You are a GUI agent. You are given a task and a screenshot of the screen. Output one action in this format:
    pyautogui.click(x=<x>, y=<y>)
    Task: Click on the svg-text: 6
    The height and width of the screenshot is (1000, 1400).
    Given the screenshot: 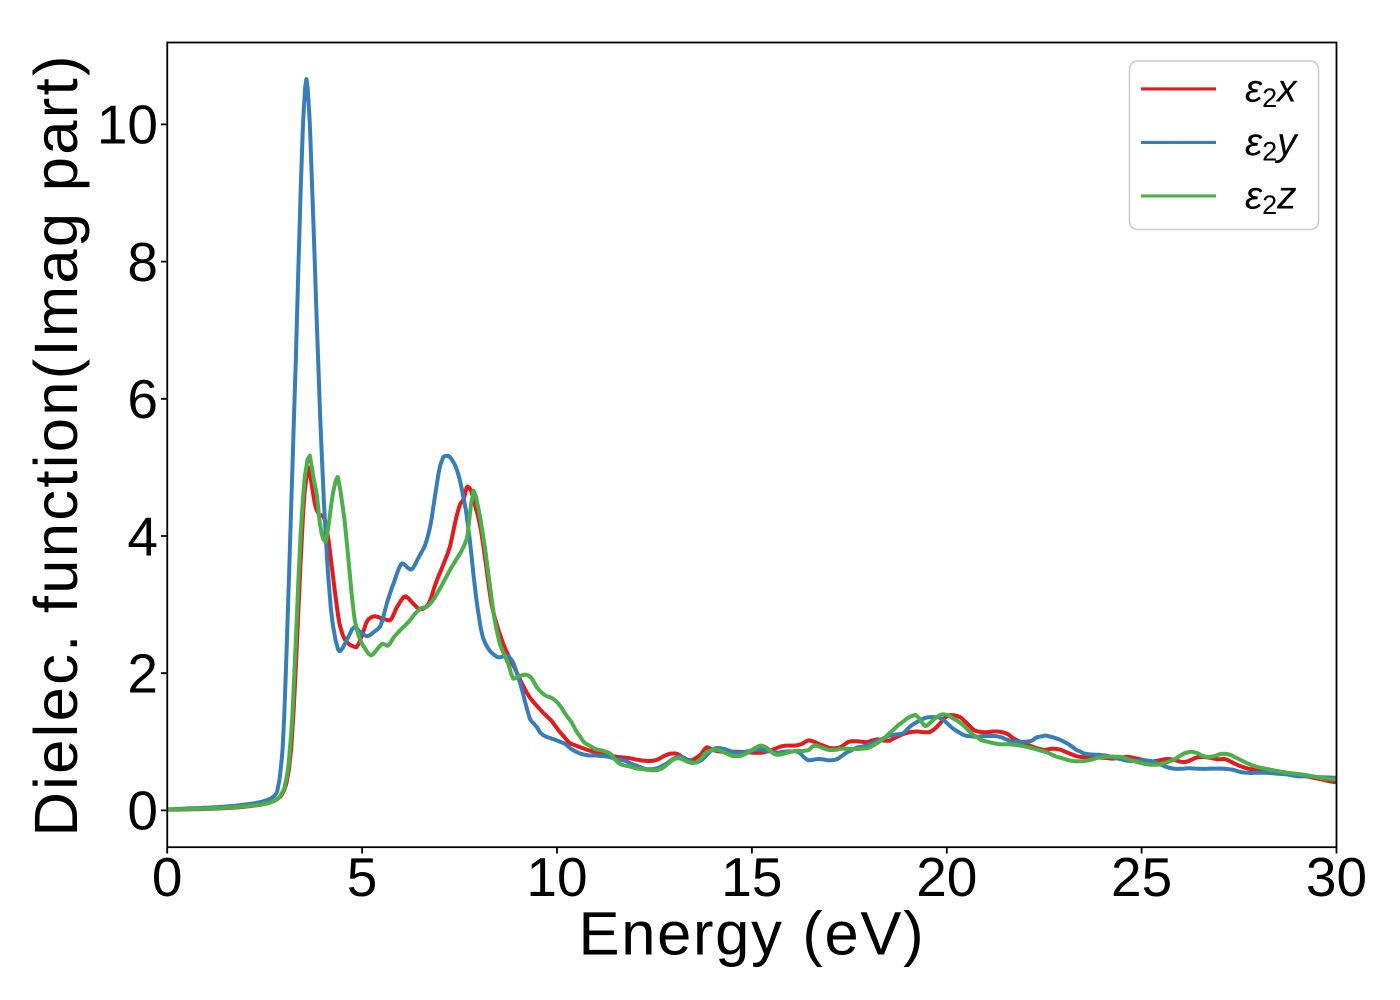 What is the action you would take?
    pyautogui.click(x=142, y=399)
    